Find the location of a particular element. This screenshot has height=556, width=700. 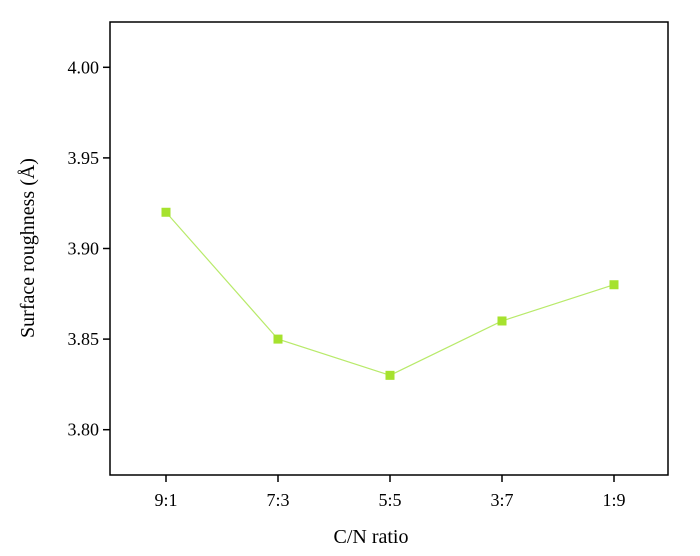

y-tick-label: 3.85 is located at coordinates (84, 339).